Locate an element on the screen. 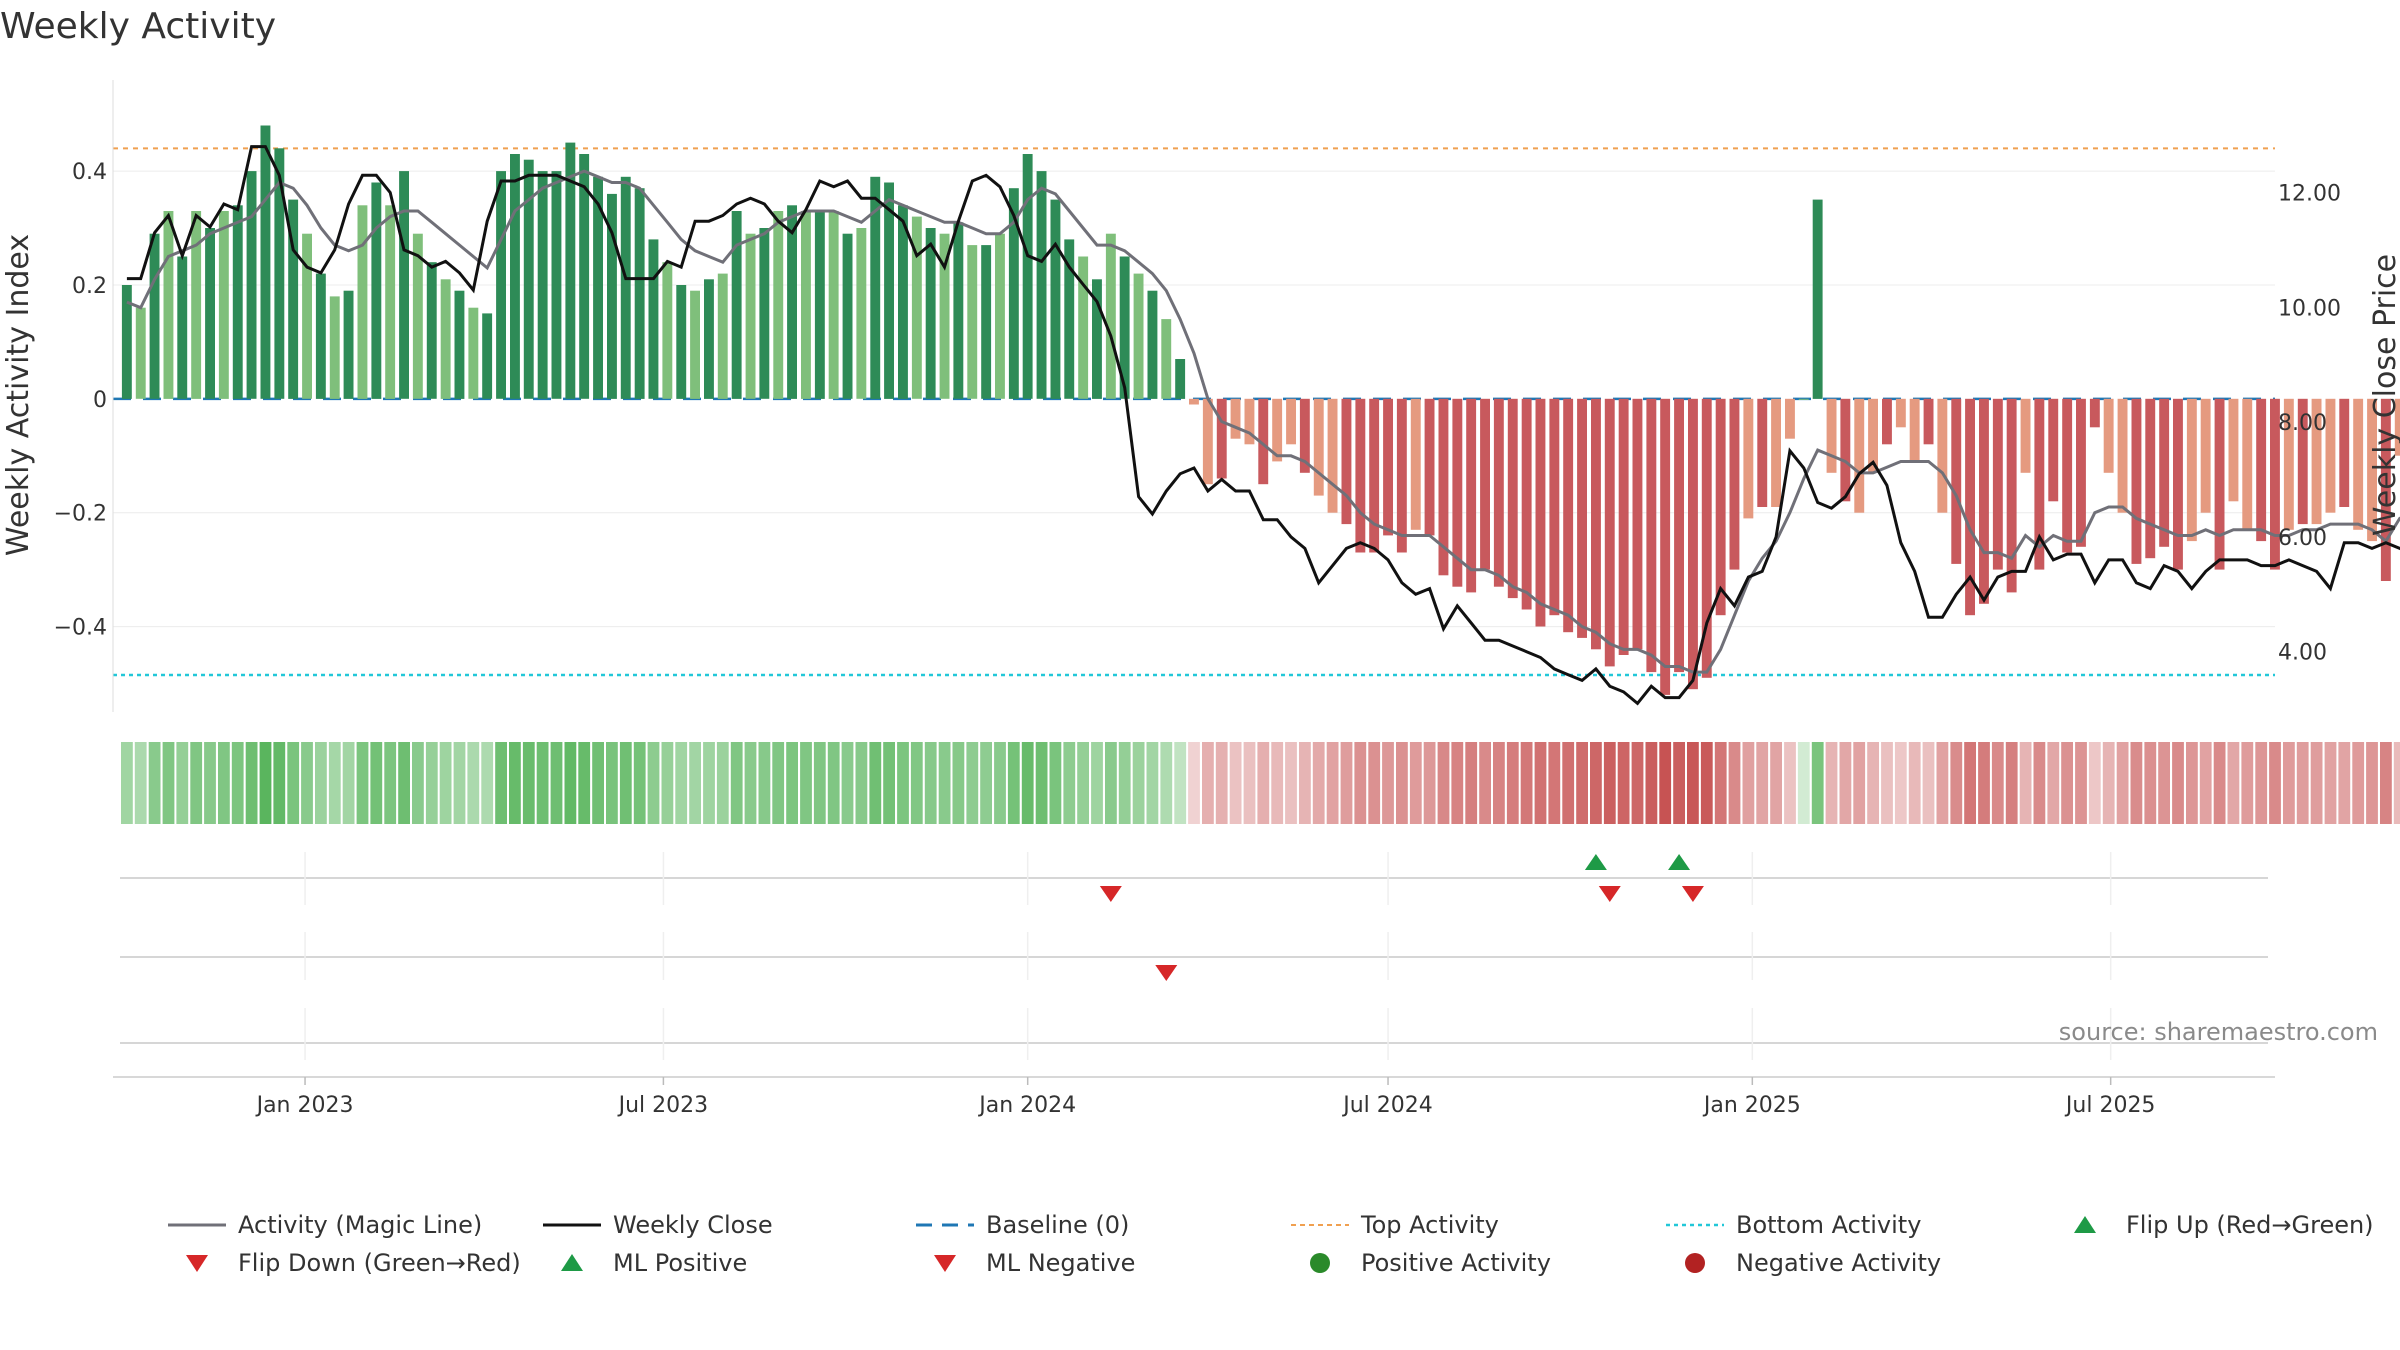 This screenshot has width=2400, height=1350. right-tick-label: 12.00 is located at coordinates (2309, 194).